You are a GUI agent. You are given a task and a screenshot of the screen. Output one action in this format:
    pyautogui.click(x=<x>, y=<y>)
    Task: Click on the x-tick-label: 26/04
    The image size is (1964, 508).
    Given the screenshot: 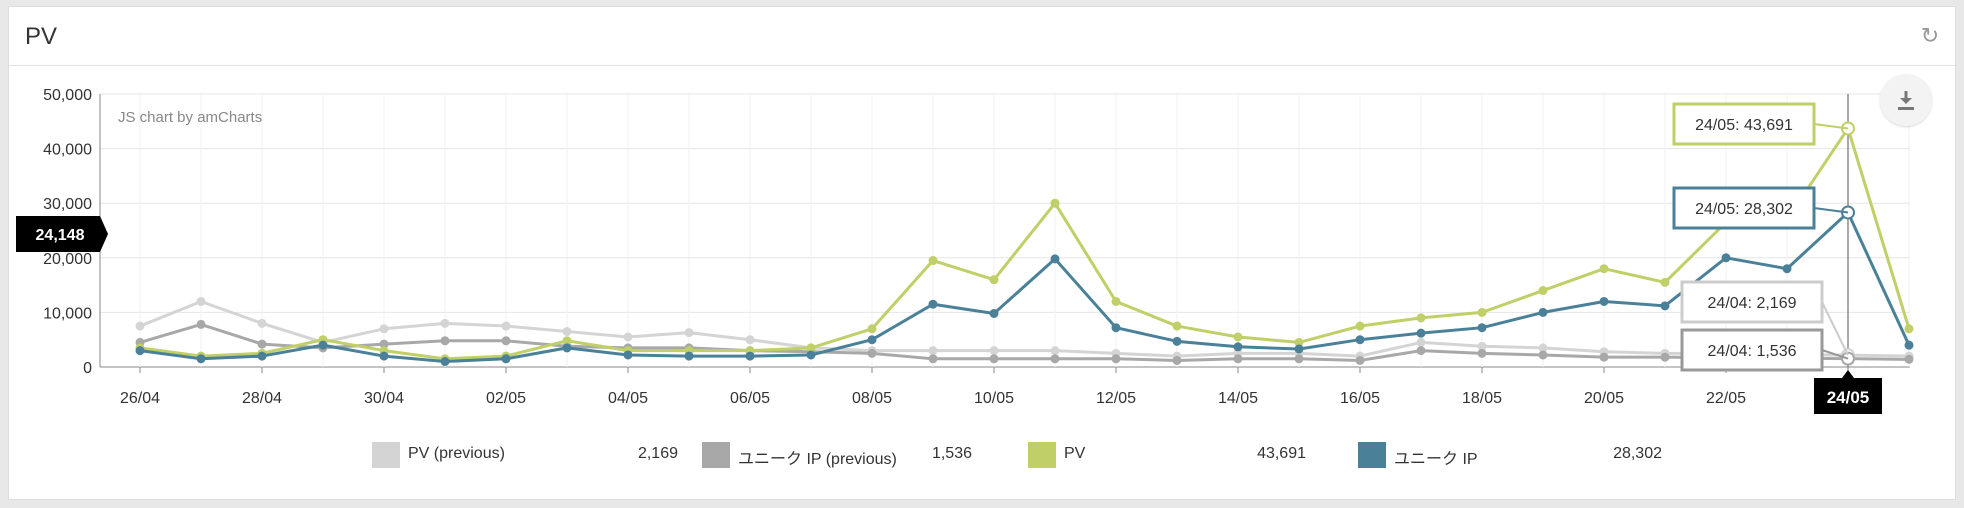 What is the action you would take?
    pyautogui.click(x=140, y=398)
    